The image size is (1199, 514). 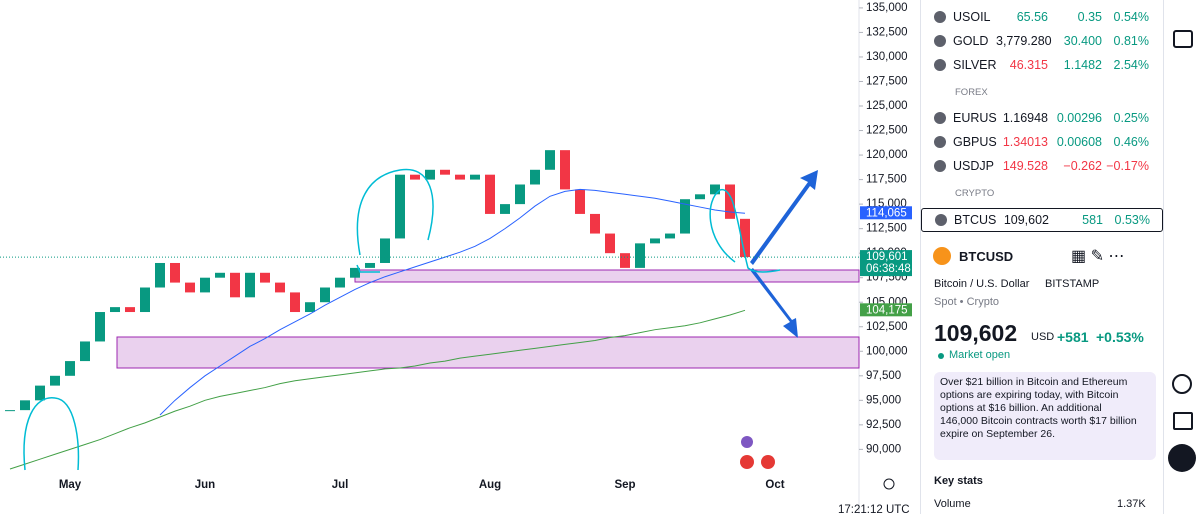 What do you see at coordinates (887, 310) in the screenshot?
I see `price-tag-label: 104,175` at bounding box center [887, 310].